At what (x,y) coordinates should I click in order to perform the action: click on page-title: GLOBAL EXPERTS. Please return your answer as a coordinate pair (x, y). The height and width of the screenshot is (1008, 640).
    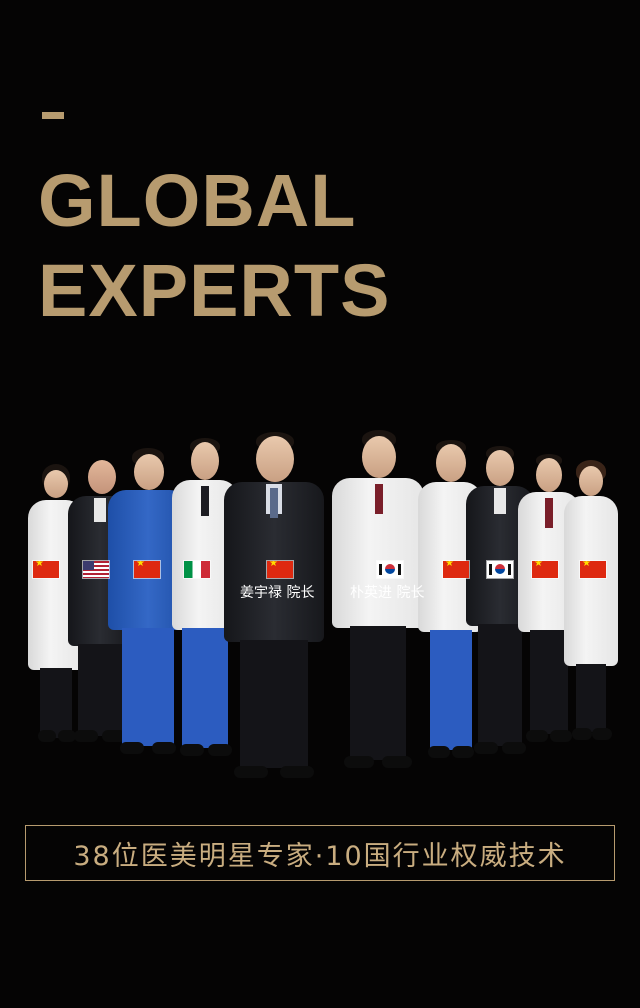
    Looking at the image, I should click on (214, 246).